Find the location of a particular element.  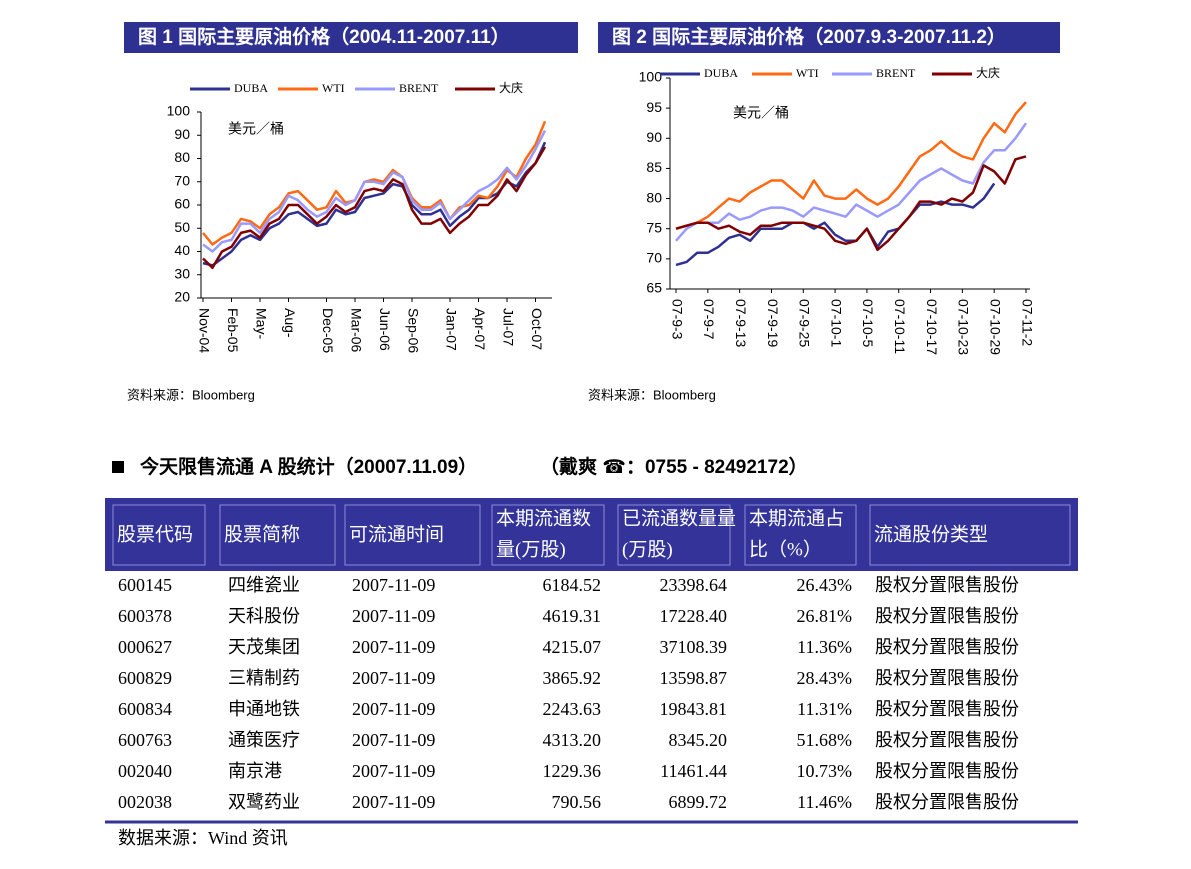

title-bar is located at coordinates (351, 37).